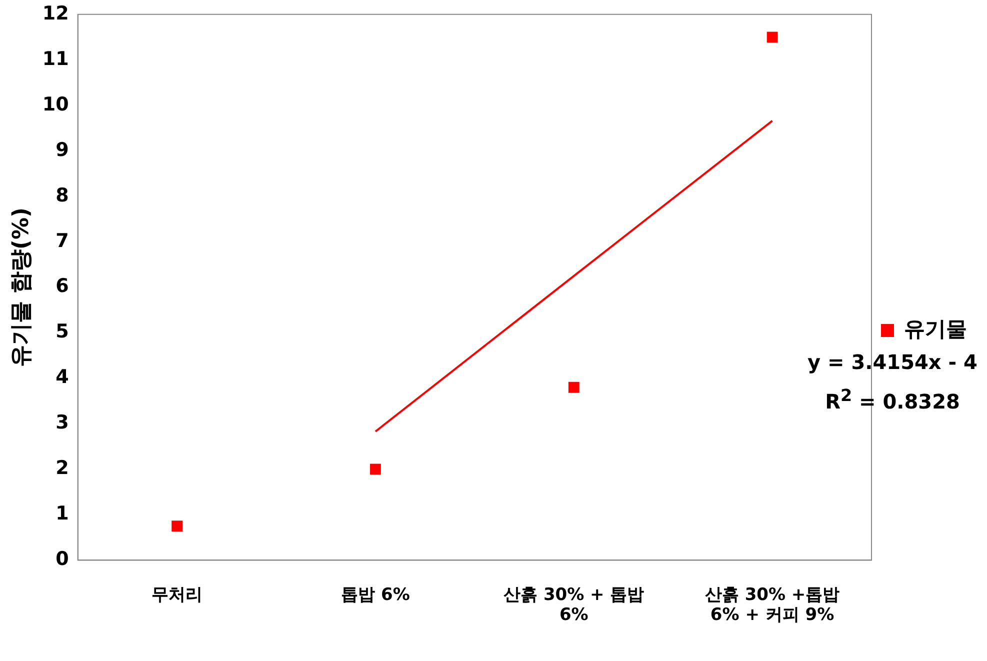 The width and height of the screenshot is (987, 661). I want to click on legend-label: 유기물, so click(935, 328).